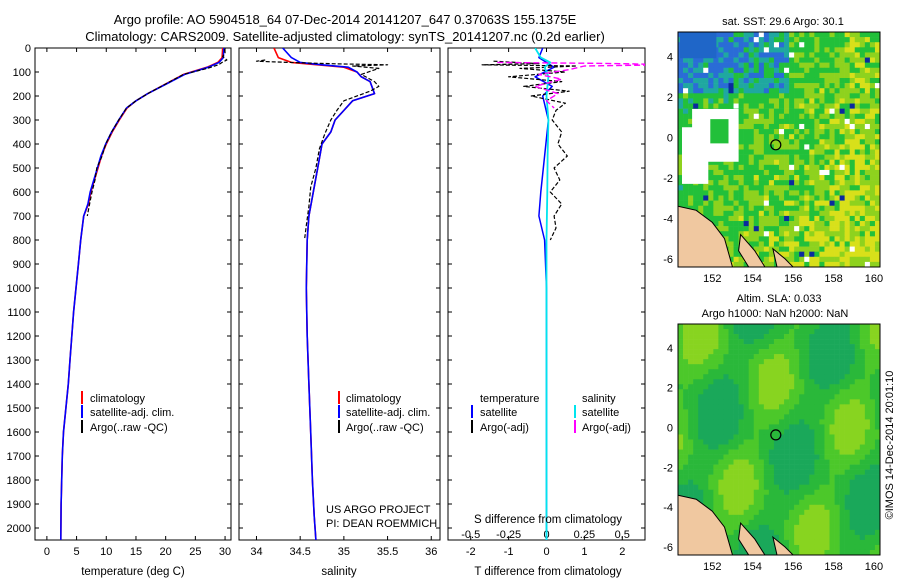 This screenshot has width=900, height=580. I want to click on series-salinity-satellite, so click(543, 294).